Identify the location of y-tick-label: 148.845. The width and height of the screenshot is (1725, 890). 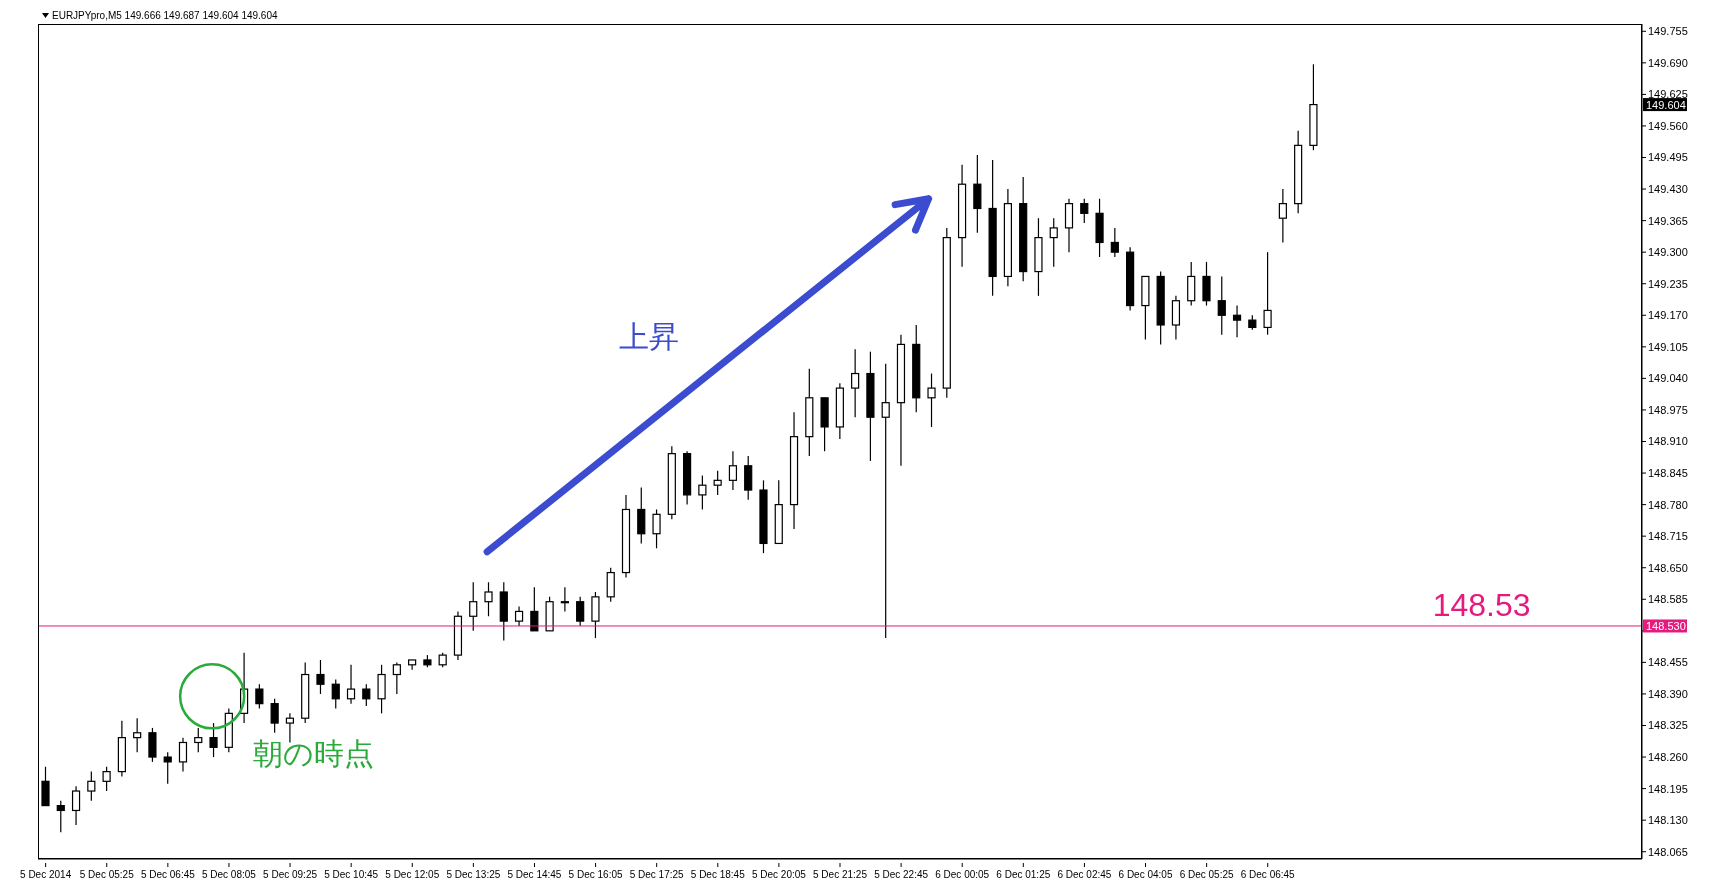
(1668, 472).